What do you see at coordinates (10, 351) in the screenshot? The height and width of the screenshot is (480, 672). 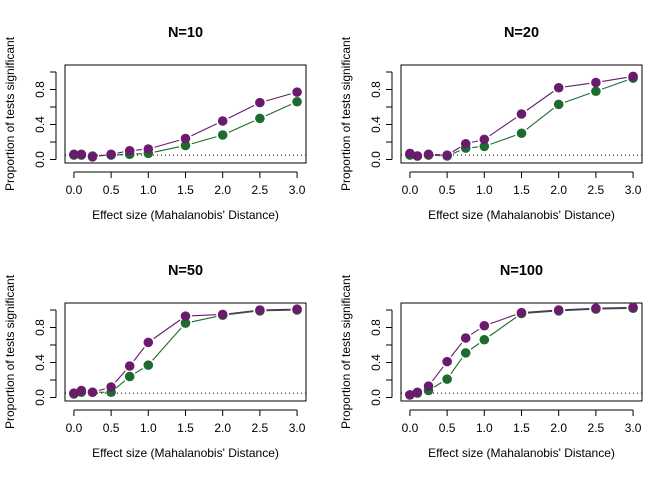 I see `y-axis-label: Proportion of tests significant` at bounding box center [10, 351].